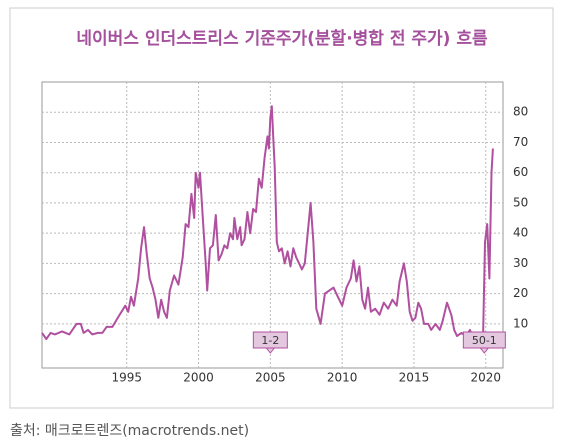 The height and width of the screenshot is (445, 565). Describe the element at coordinates (520, 323) in the screenshot. I see `y-tick-label: 10` at that location.